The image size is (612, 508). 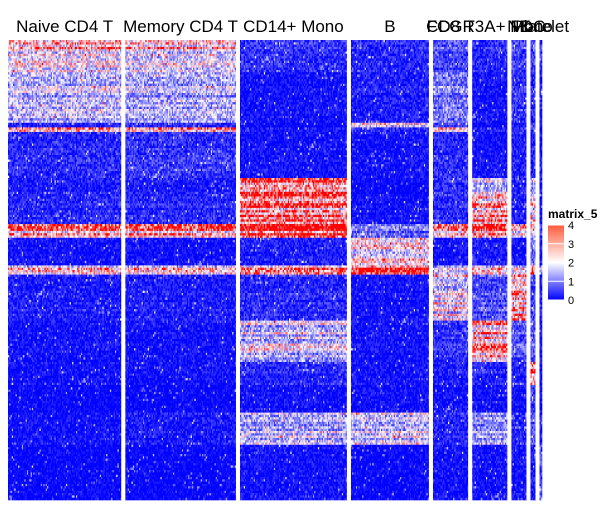 I want to click on cluster-label: Memory CD4 T, so click(x=180, y=26).